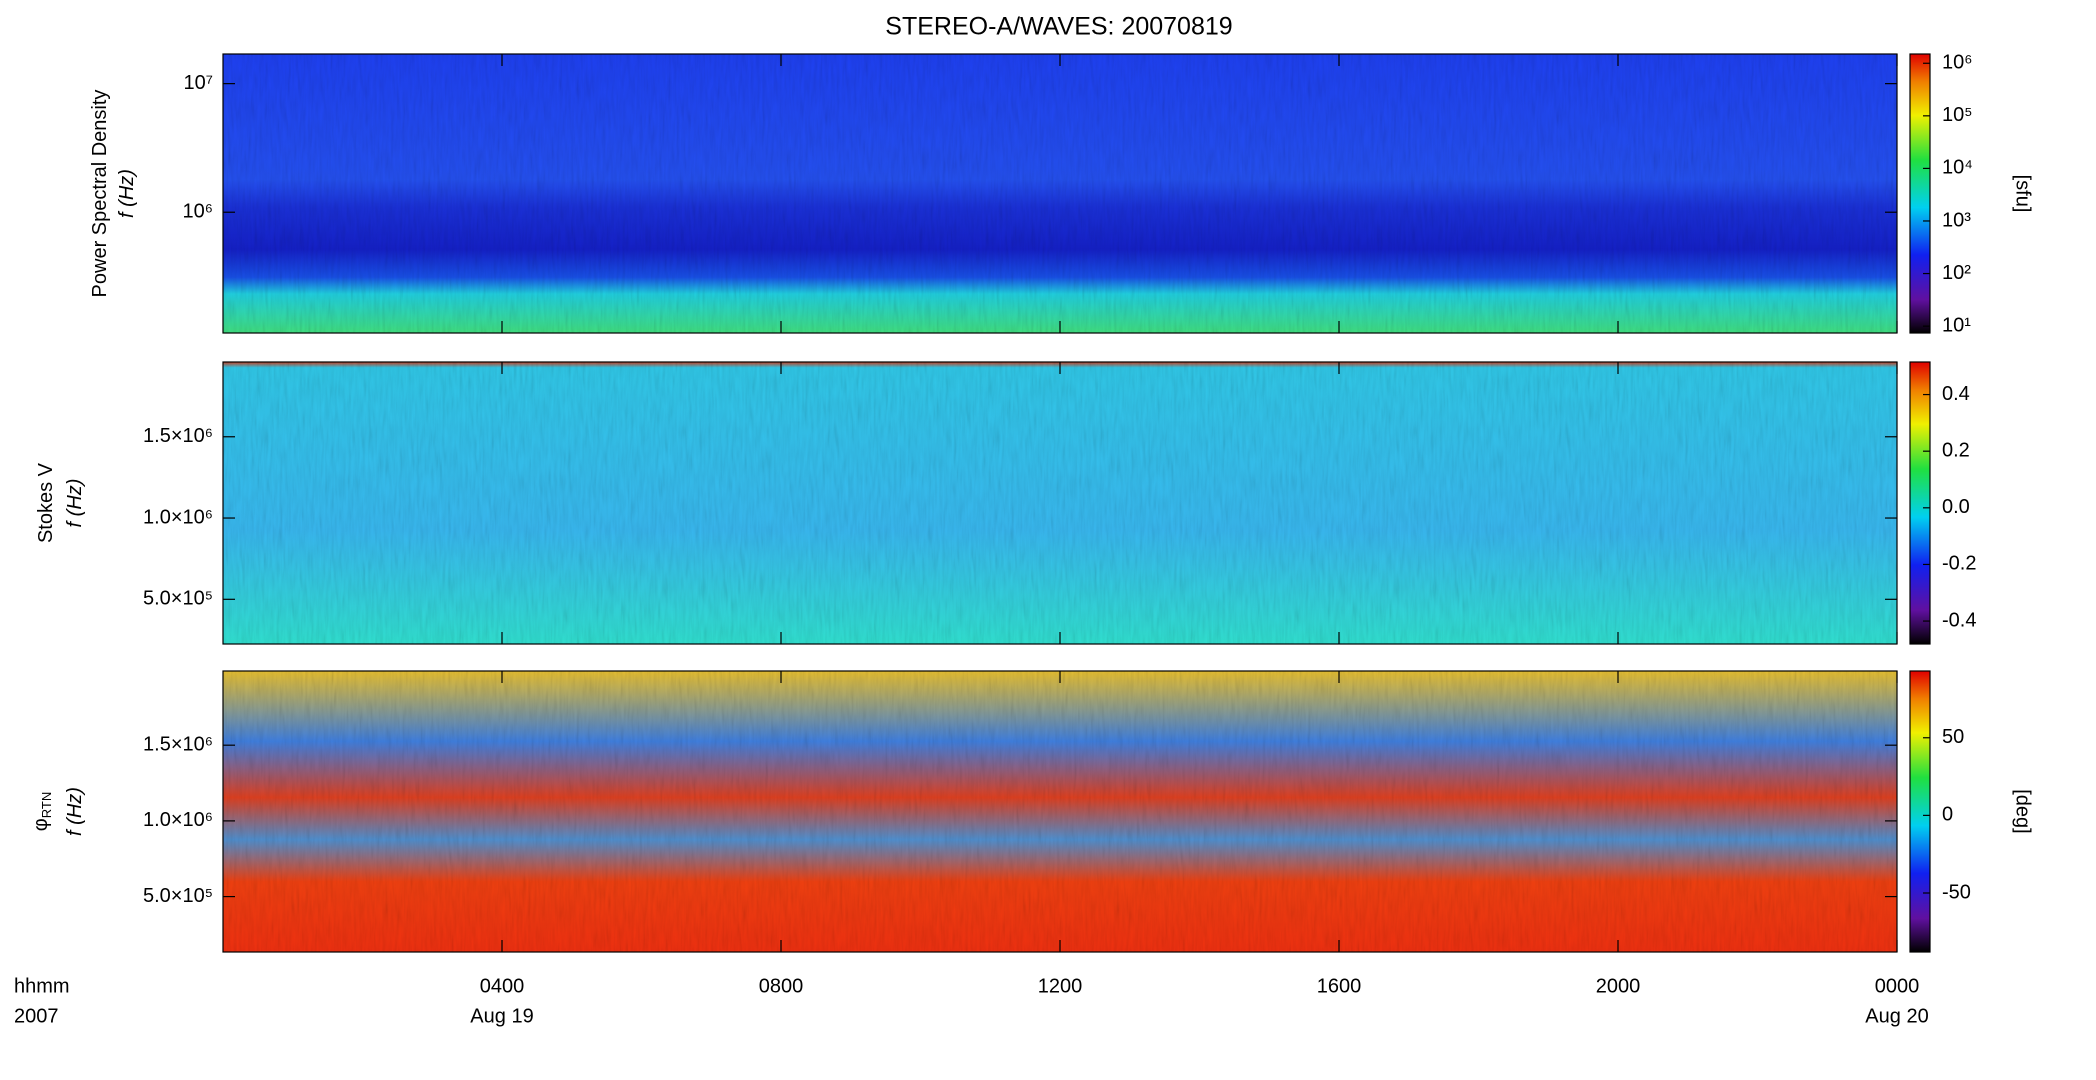  What do you see at coordinates (1956, 325) in the screenshot?
I see `colorbar-tick-label: 10¹` at bounding box center [1956, 325].